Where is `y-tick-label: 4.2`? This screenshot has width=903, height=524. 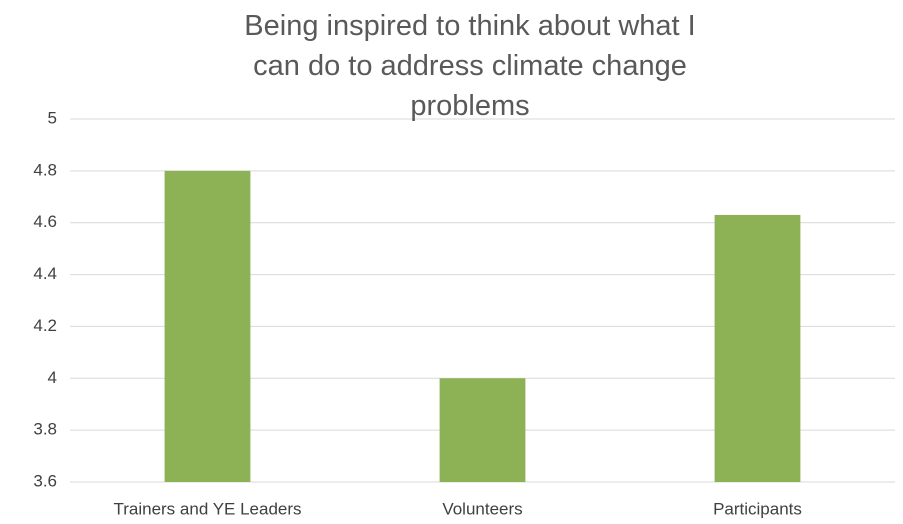 y-tick-label: 4.2 is located at coordinates (45, 325).